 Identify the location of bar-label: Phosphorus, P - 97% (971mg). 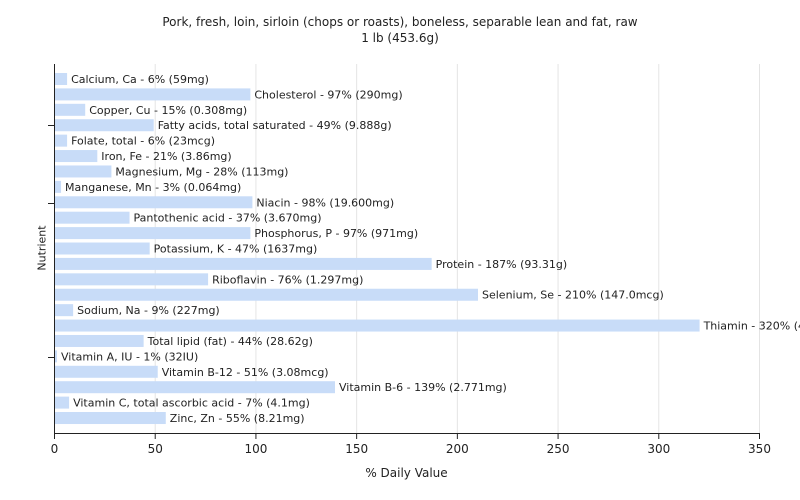
(336, 233).